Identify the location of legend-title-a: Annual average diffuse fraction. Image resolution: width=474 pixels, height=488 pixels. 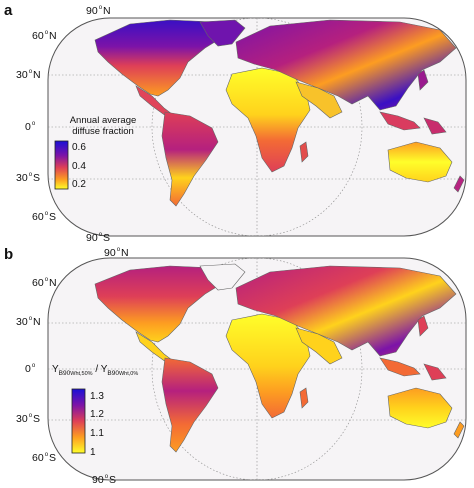
(103, 126).